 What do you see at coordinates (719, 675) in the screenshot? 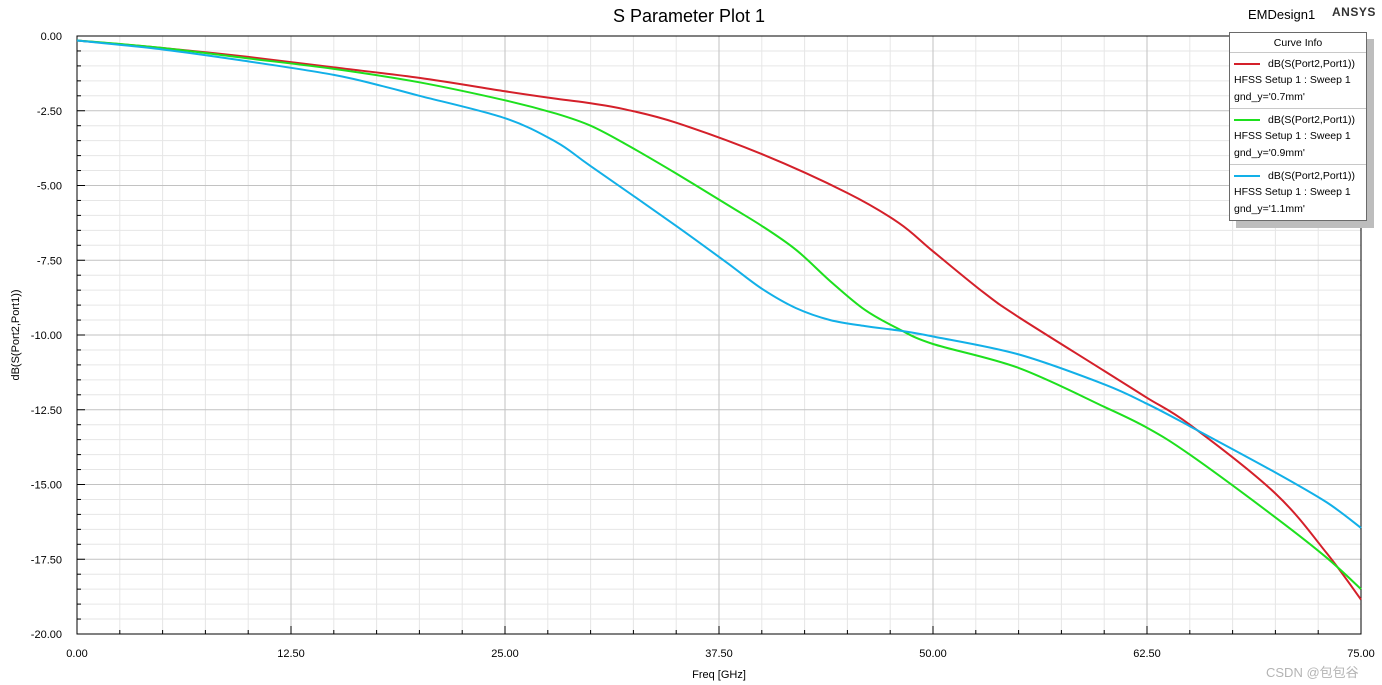
I see `x-axis-label: Freq [GHz]` at bounding box center [719, 675].